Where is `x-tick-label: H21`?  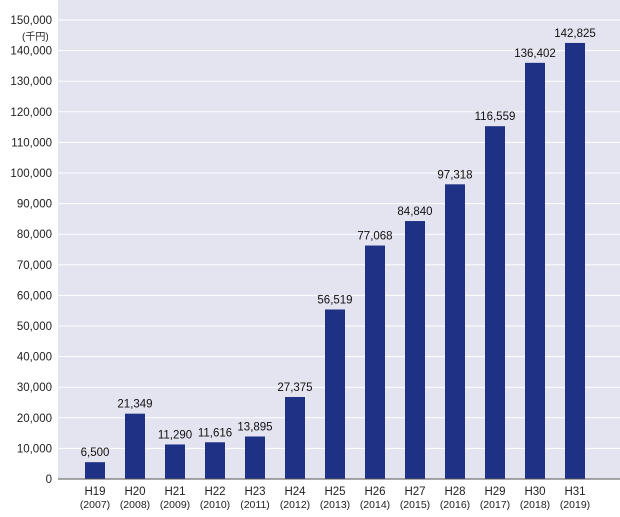
x-tick-label: H21 is located at coordinates (174, 492).